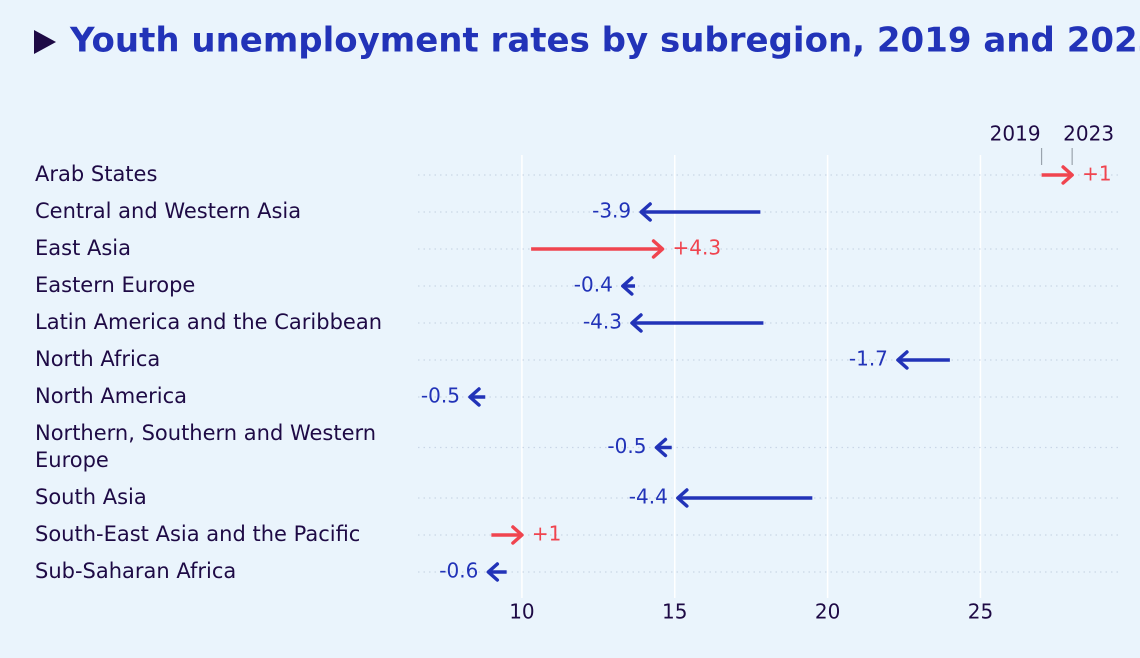 Image resolution: width=1140 pixels, height=658 pixels. I want to click on category-label: South-East Asia and the Pacific, so click(197, 534).